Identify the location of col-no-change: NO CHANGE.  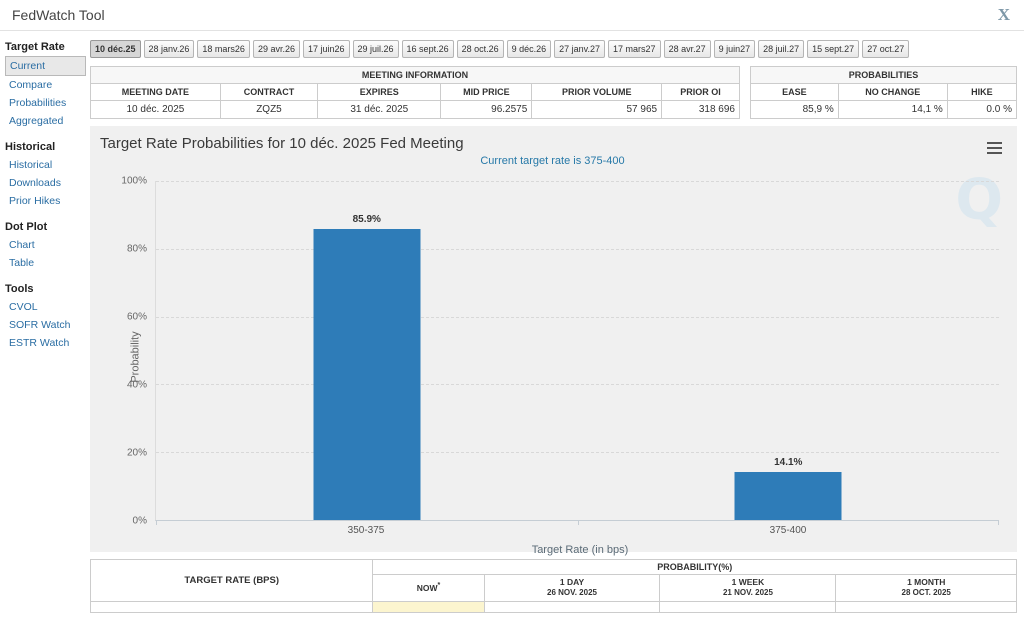
(892, 92).